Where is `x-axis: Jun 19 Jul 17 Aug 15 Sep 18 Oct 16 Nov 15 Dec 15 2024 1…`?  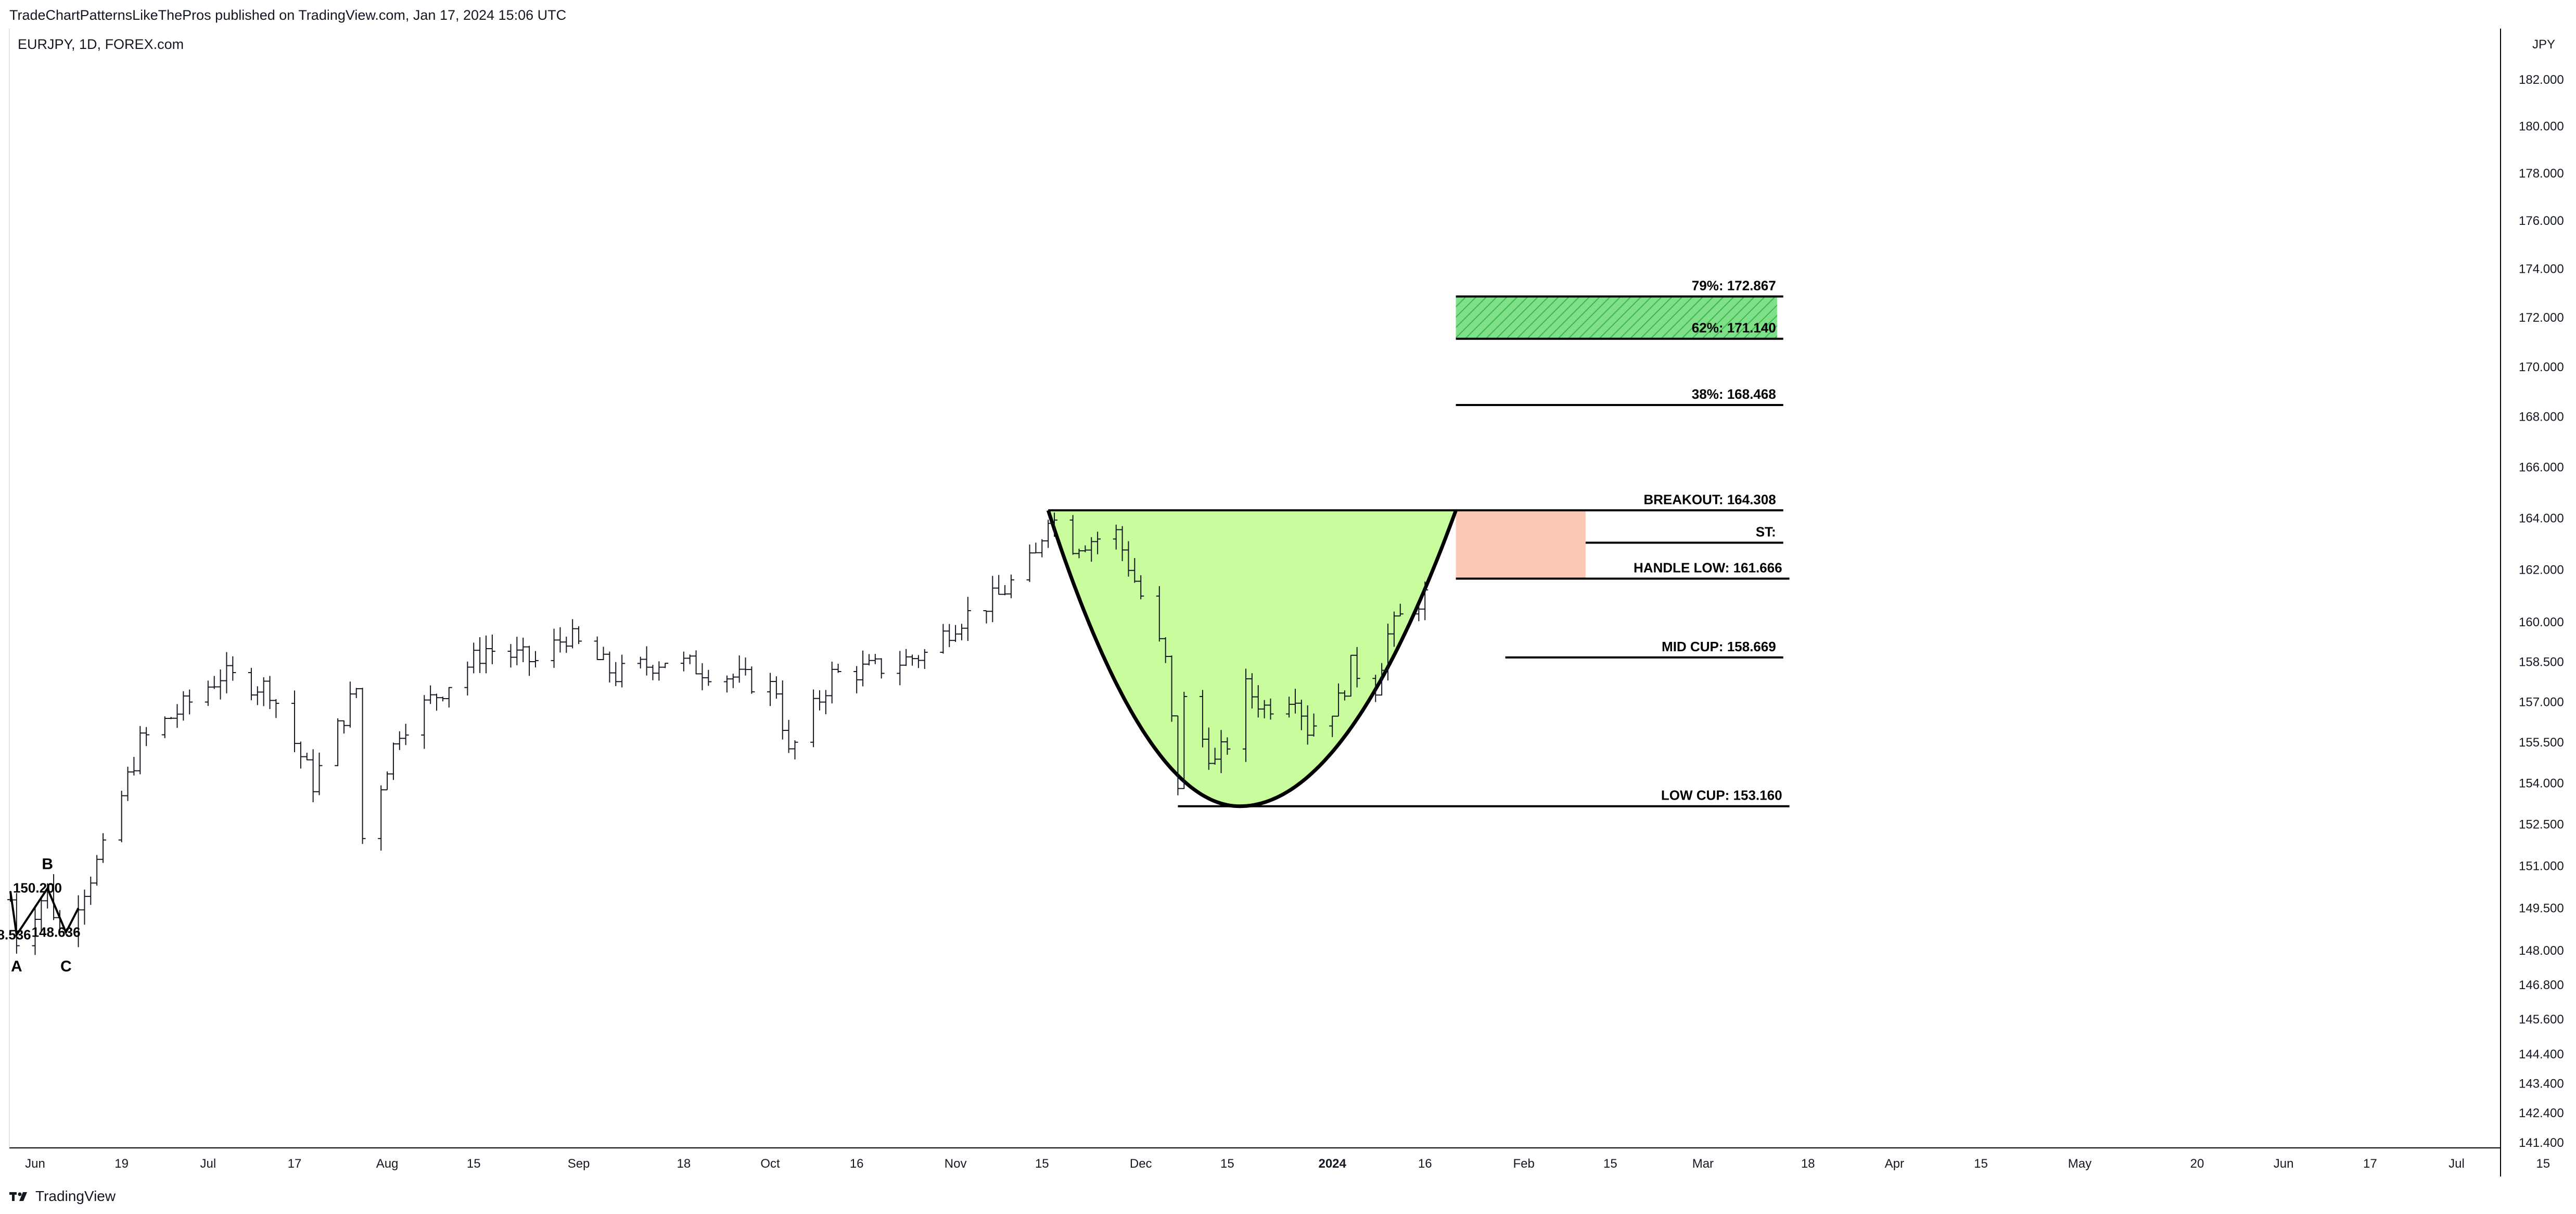
x-axis: Jun 19 Jul 17 Aug 15 Sep 18 Oct 16 Nov 15 Dec 15 2024 1… is located at coordinates (1287, 1164).